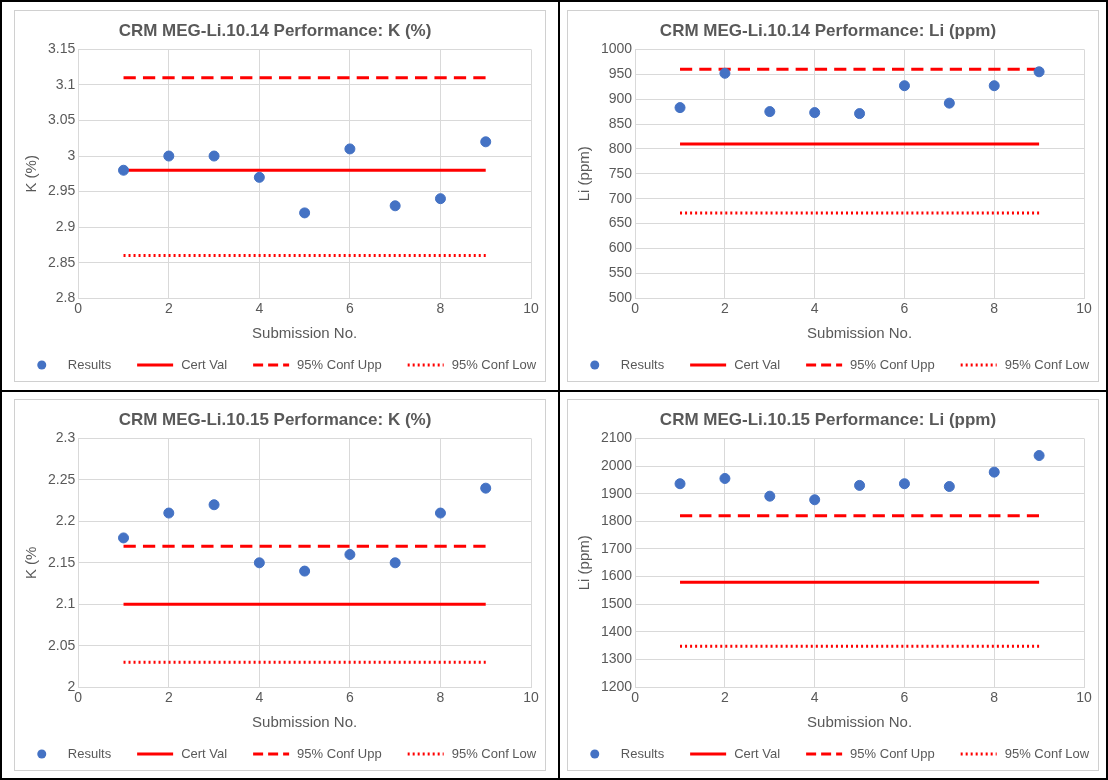  I want to click on y-tick-label: 2.9, so click(65, 225).